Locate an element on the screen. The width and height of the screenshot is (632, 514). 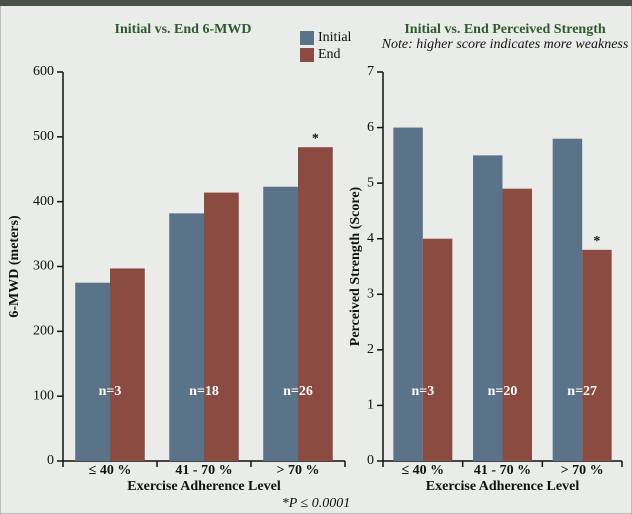
sample-size: n=18 is located at coordinates (204, 391).